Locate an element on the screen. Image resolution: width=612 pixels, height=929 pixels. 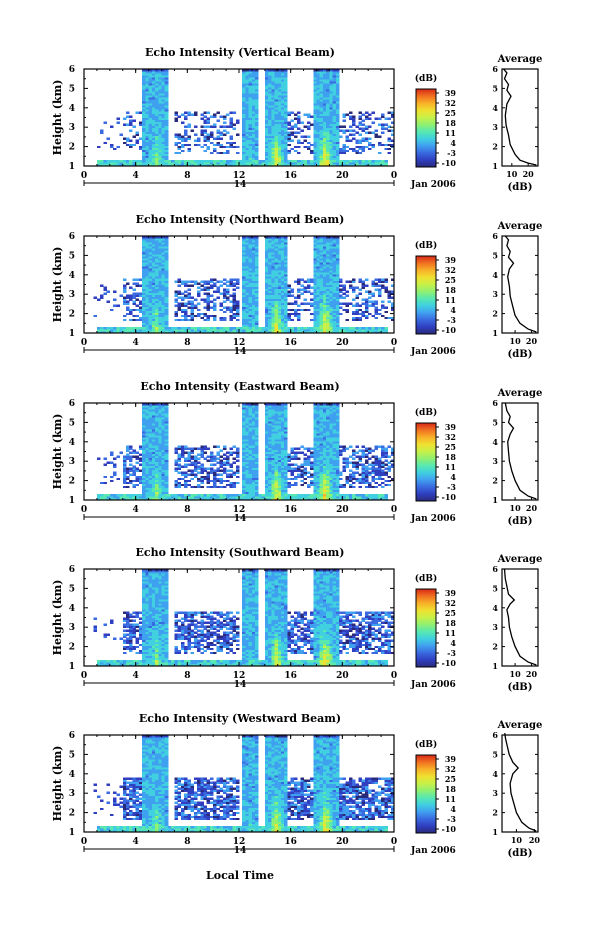
profile-y-tick-label: 2 is located at coordinates (495, 147).